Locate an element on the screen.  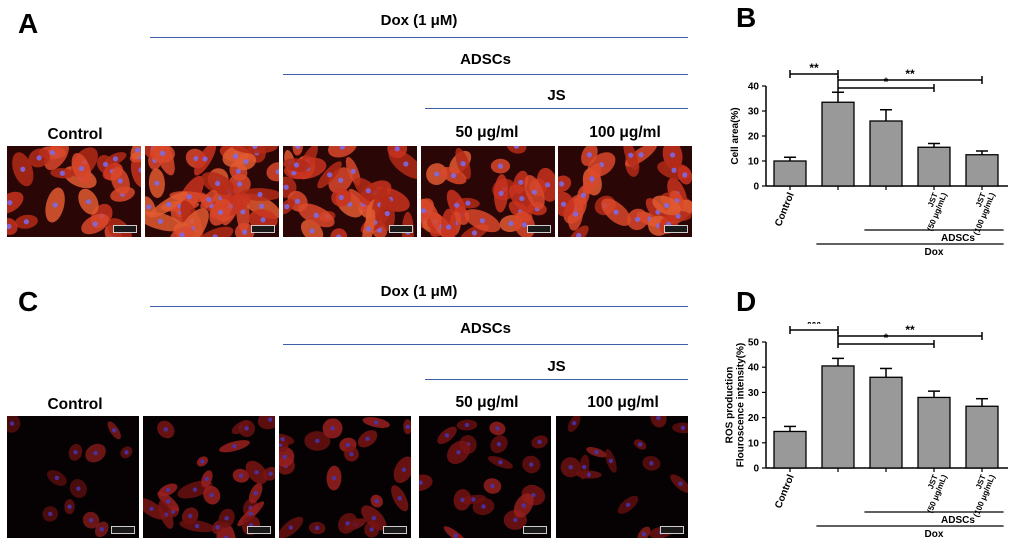
label-control-a: Control is located at coordinates (75, 134).